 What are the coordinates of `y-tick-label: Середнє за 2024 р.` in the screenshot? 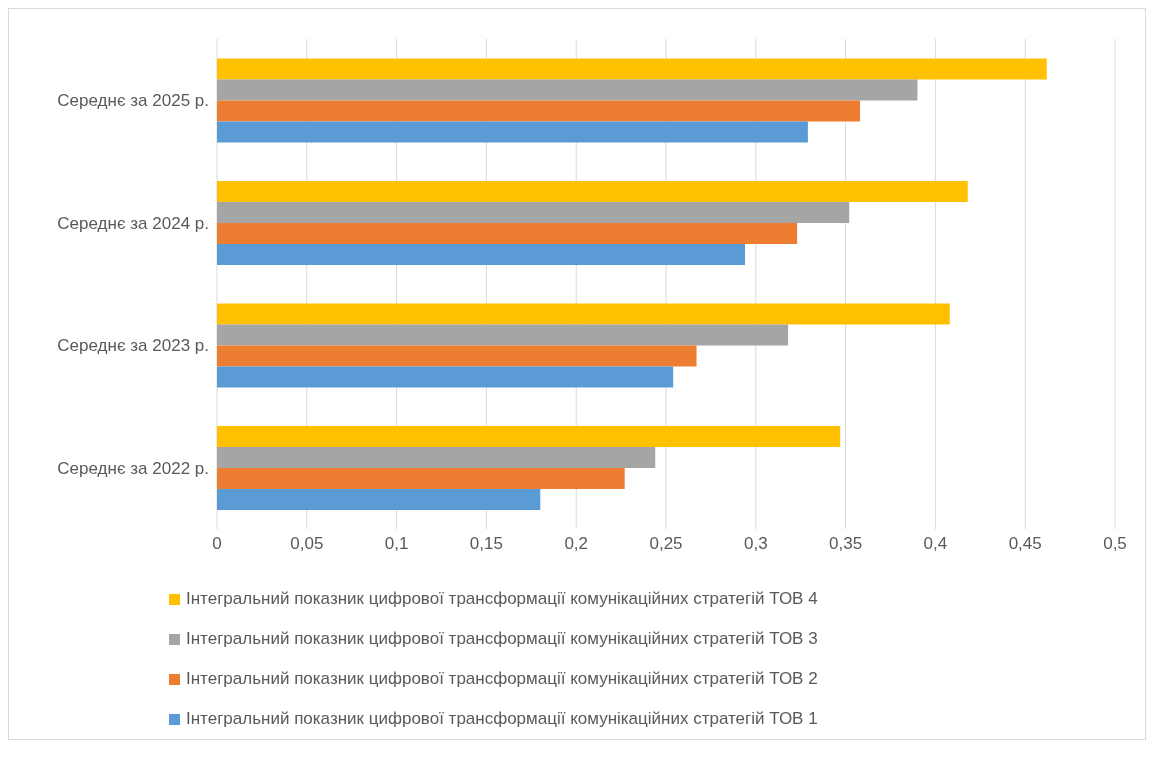 It's located at (133, 223).